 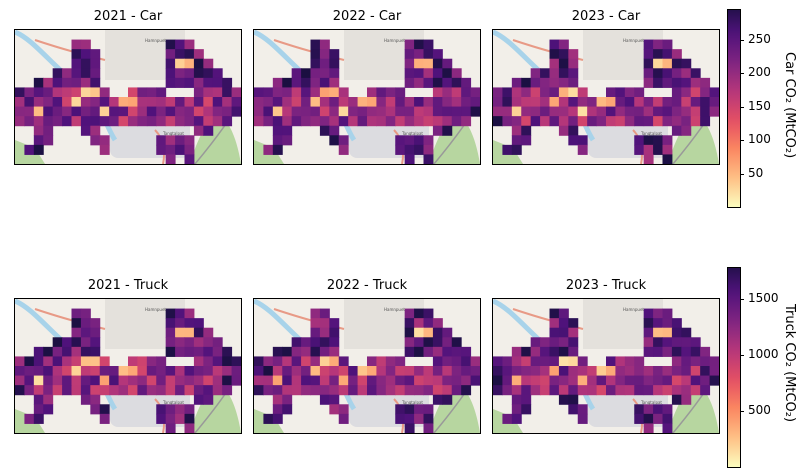 What do you see at coordinates (651, 133) in the screenshot?
I see `map-label-tangtalpat: Tangtalpat` at bounding box center [651, 133].